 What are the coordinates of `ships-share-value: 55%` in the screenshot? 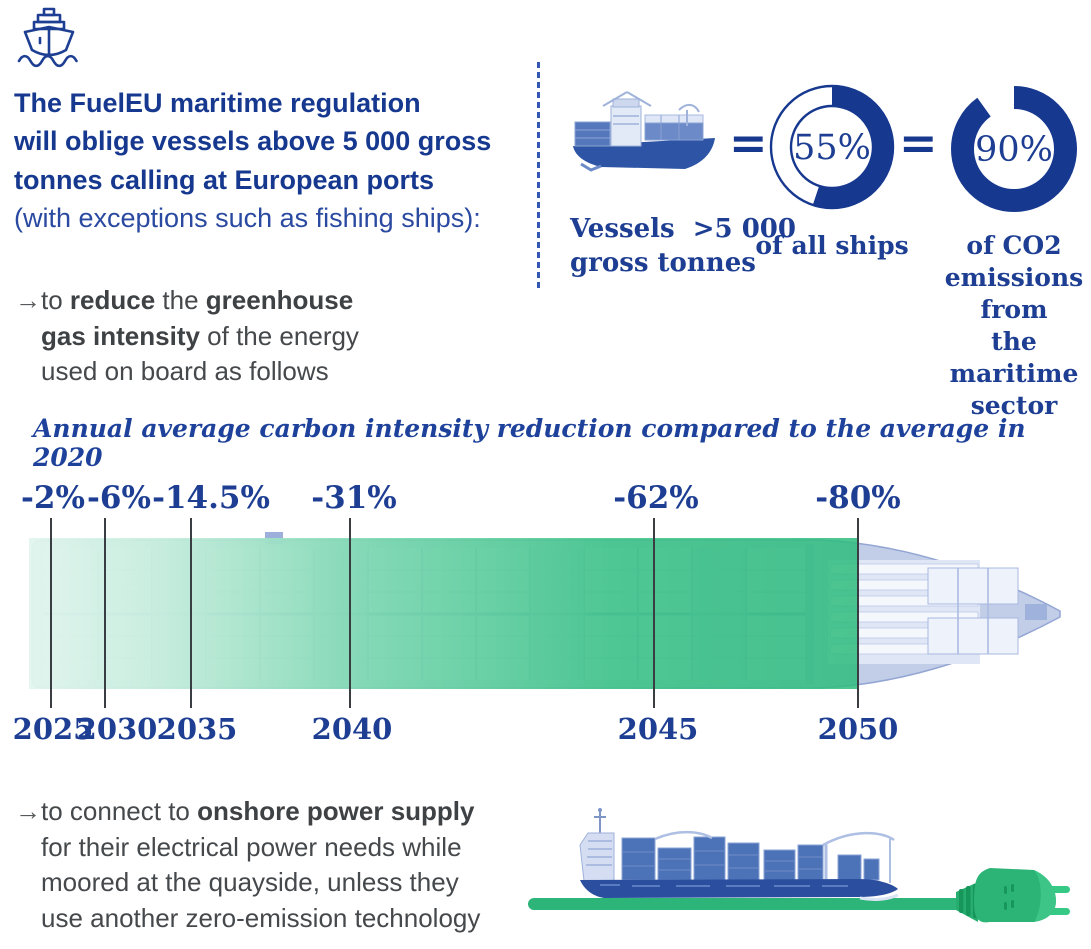 It's located at (832, 148).